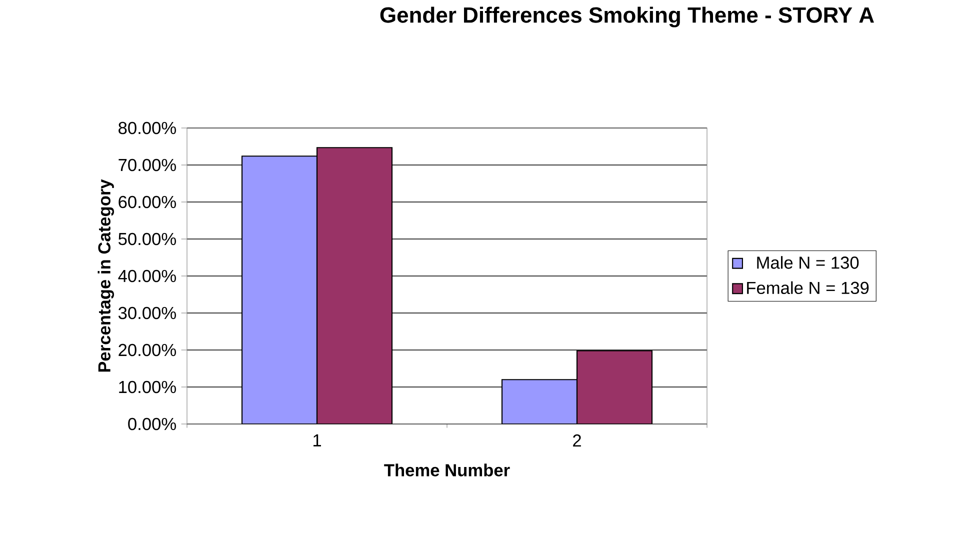 This screenshot has height=550, width=957. What do you see at coordinates (447, 470) in the screenshot?
I see `x-axis-title: Theme Number` at bounding box center [447, 470].